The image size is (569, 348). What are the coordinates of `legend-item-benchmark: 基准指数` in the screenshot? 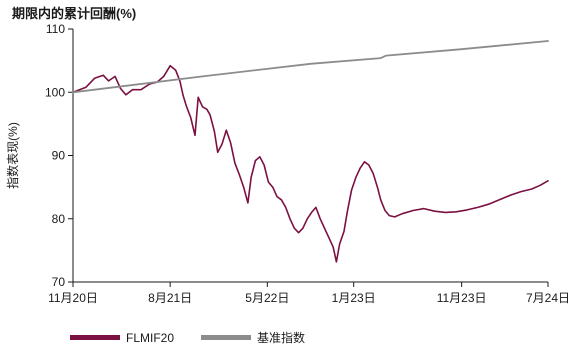 It's located at (253, 337).